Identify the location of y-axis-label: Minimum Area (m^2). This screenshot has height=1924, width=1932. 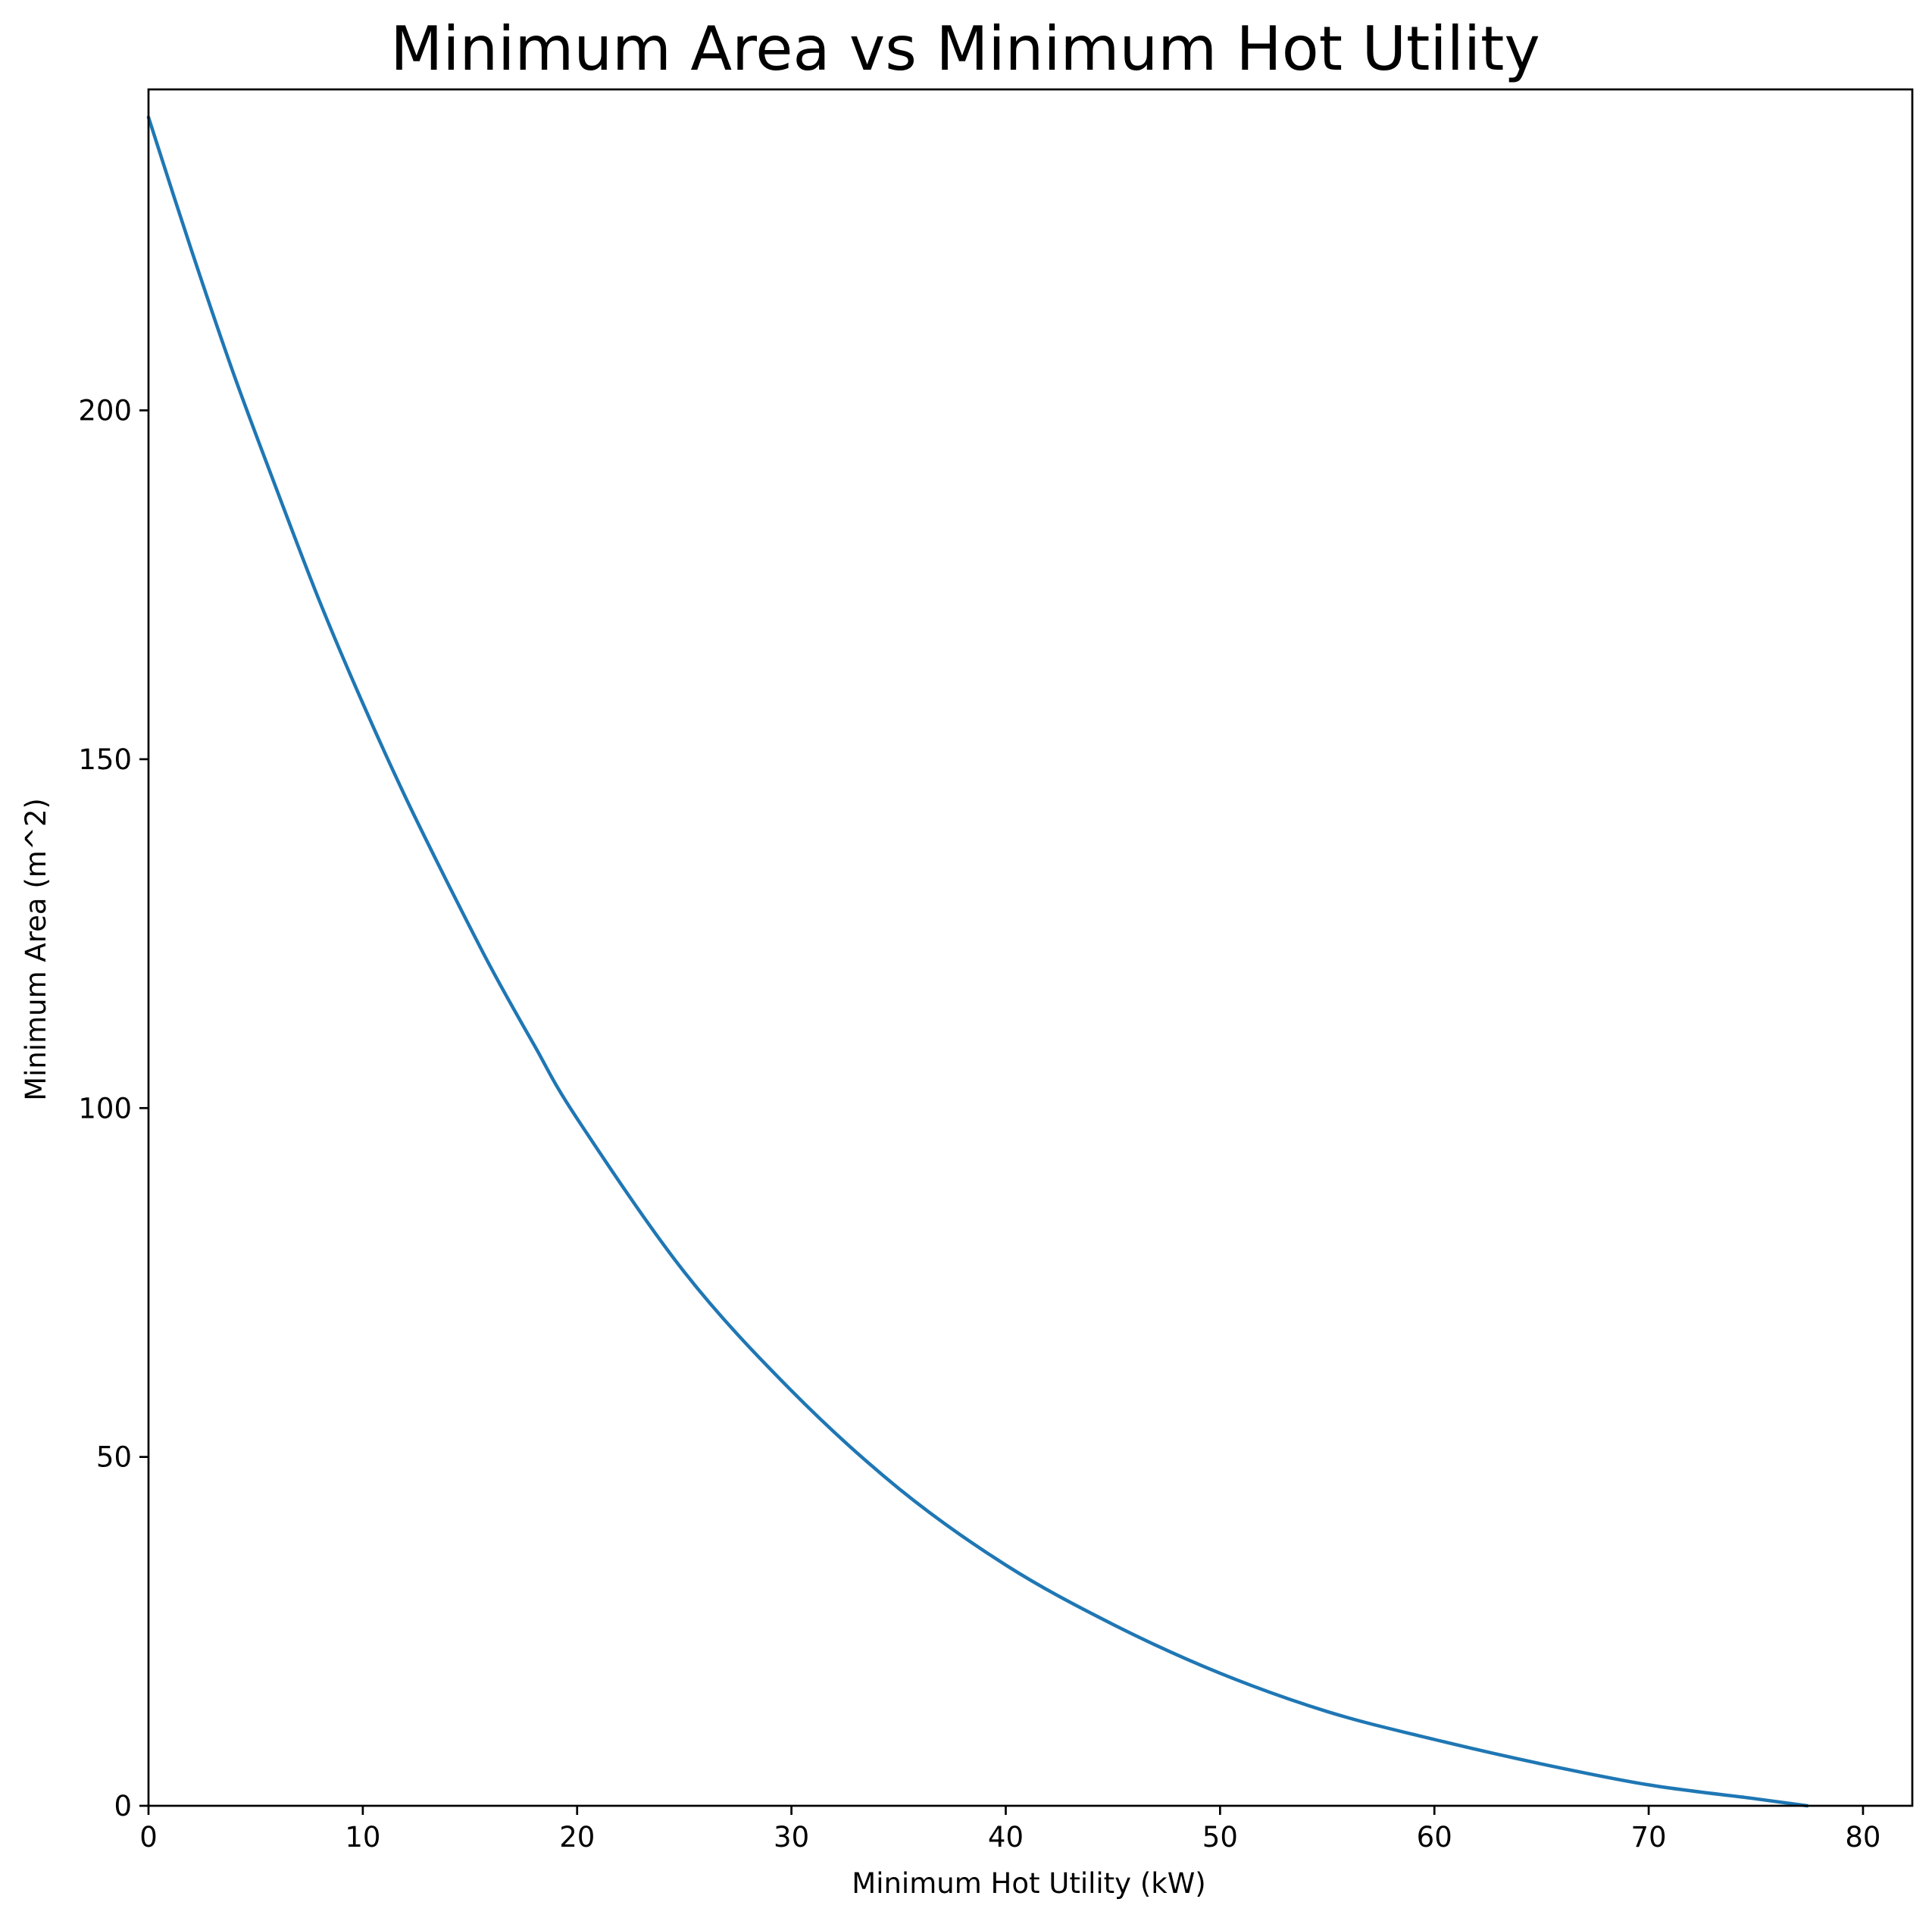
(36, 949).